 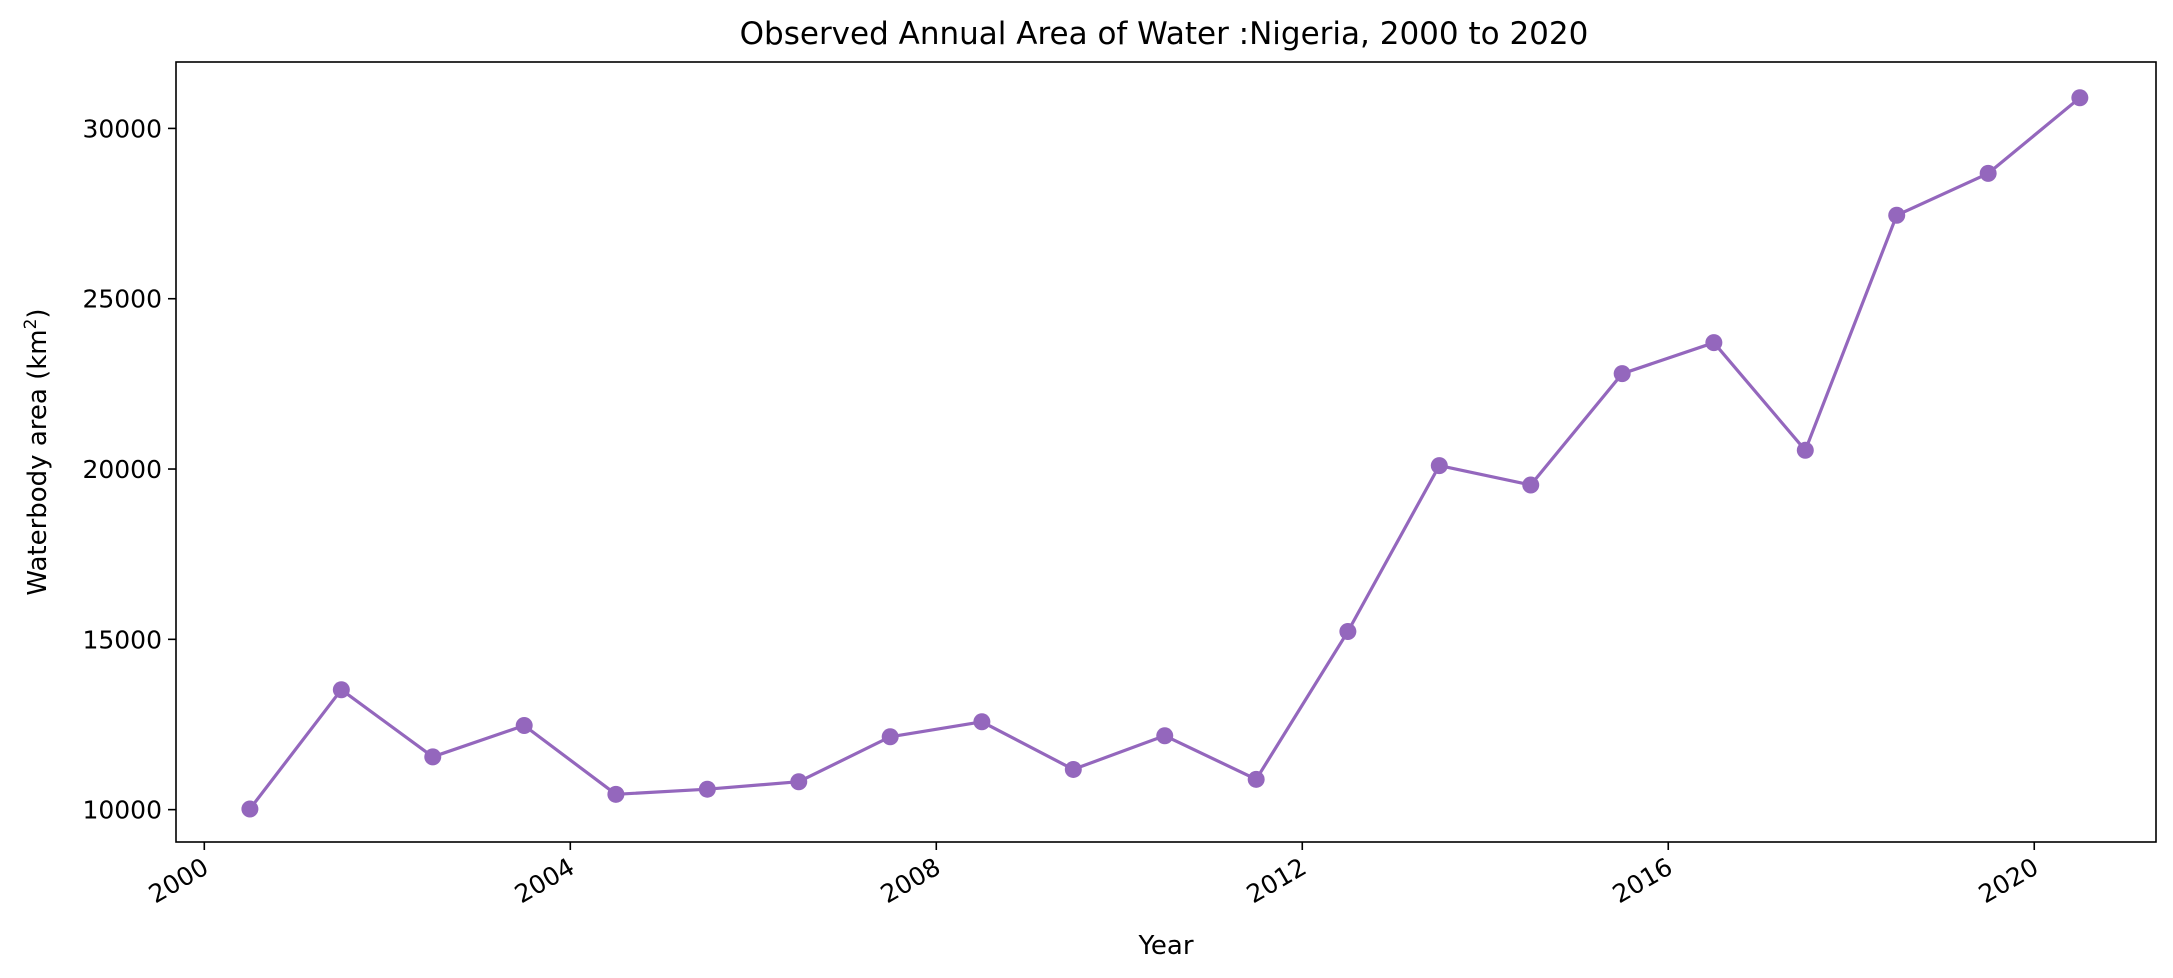 I want to click on x-axis: 2000 2004 2008 2012 2016 2020, so click(x=1094, y=875).